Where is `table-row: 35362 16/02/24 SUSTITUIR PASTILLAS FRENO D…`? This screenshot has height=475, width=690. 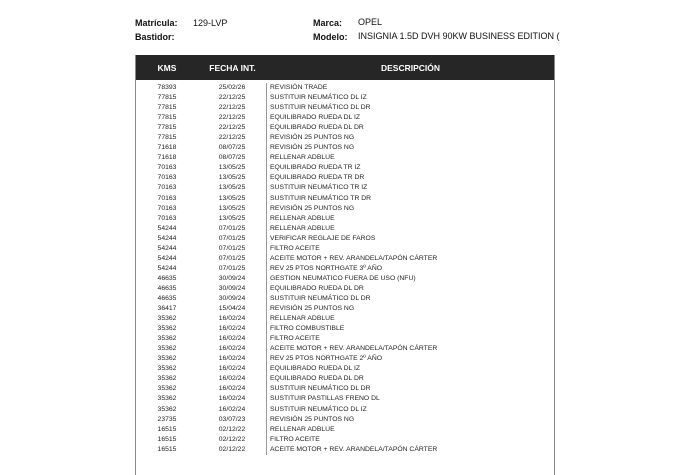
table-row: 35362 16/02/24 SUSTITUIR PASTILLAS FRENO D… is located at coordinates (345, 399).